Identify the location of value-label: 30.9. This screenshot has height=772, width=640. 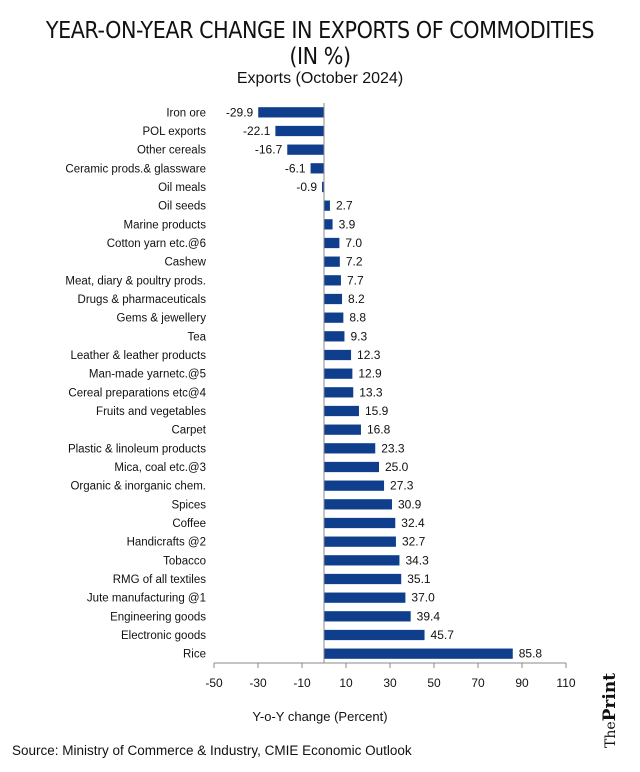
(410, 504).